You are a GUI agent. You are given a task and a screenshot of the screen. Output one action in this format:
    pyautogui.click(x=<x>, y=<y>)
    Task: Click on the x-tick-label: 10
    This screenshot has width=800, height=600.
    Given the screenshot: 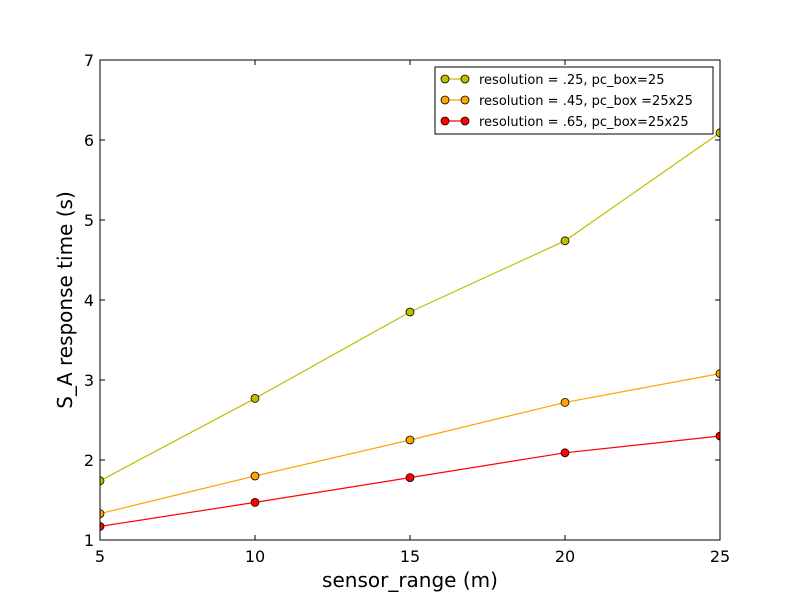 What is the action you would take?
    pyautogui.click(x=255, y=556)
    